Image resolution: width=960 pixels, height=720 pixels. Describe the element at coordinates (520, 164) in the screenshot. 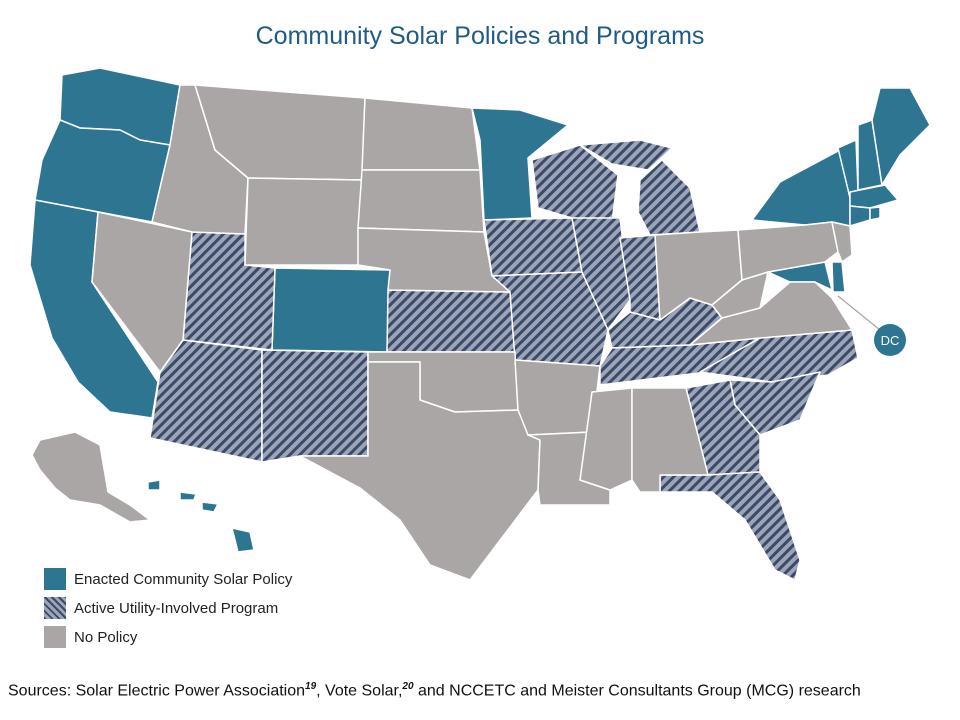

I see `state-minnesota` at that location.